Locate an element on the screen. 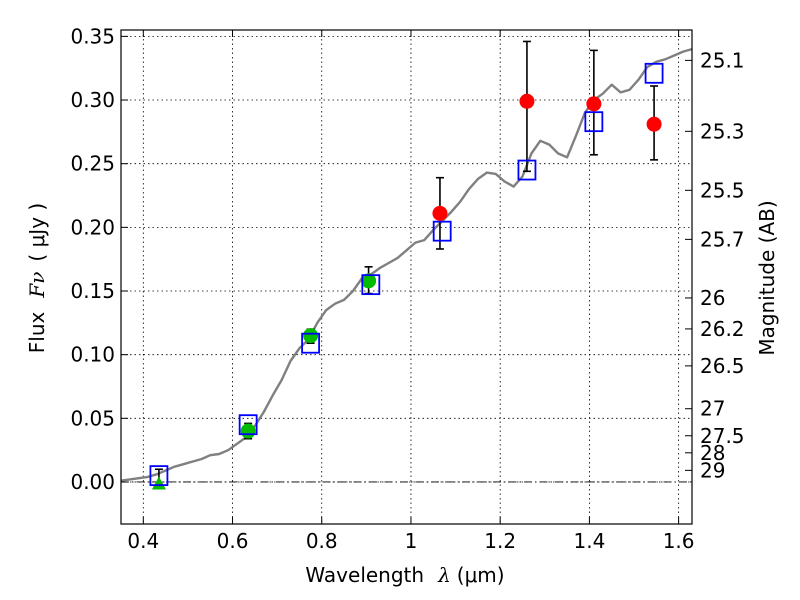 The width and height of the screenshot is (800, 600). mag-tick-label: 28 is located at coordinates (712, 453).